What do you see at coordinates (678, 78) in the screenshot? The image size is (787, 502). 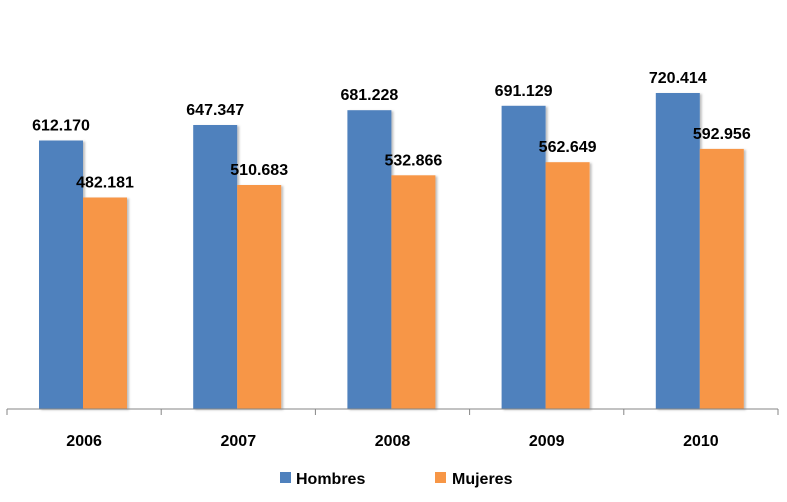 I see `data-label-hombres-2010: 720.414` at bounding box center [678, 78].